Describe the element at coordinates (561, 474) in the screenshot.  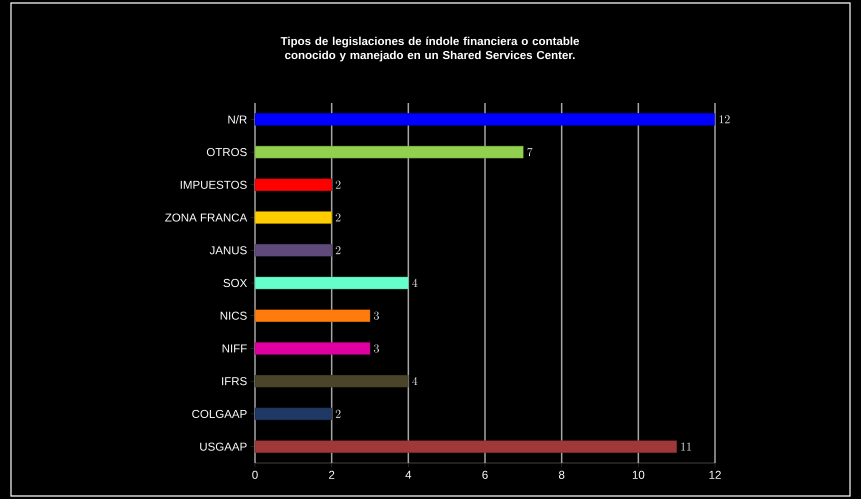
I see `x-tick-label: 8` at that location.